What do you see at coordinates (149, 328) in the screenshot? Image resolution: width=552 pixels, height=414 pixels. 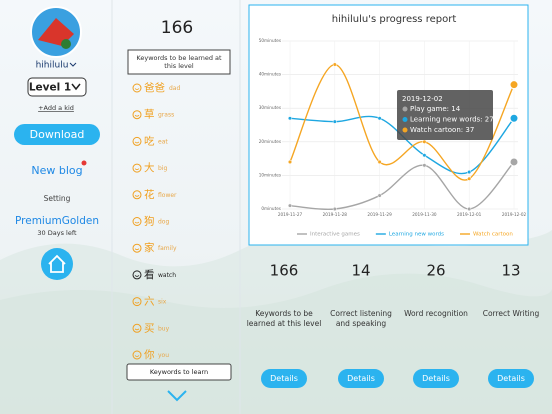 I see `keyword-hanzi: 买` at bounding box center [149, 328].